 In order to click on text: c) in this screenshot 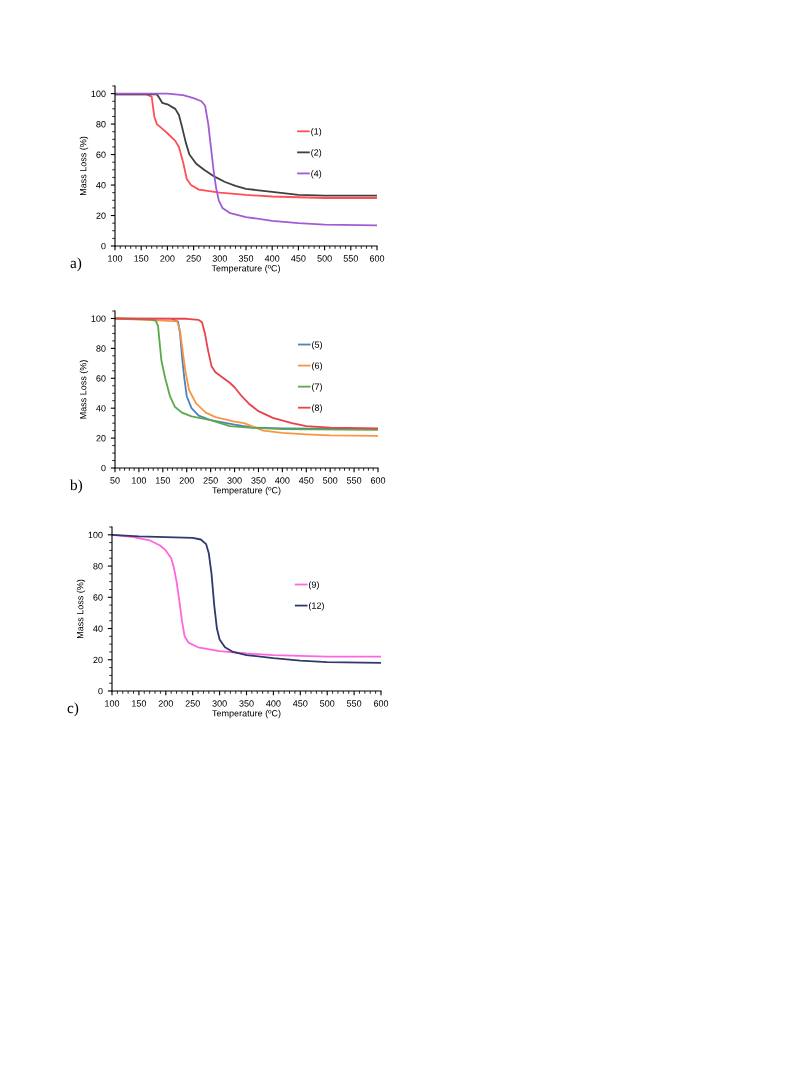, I will do `click(73, 709)`.